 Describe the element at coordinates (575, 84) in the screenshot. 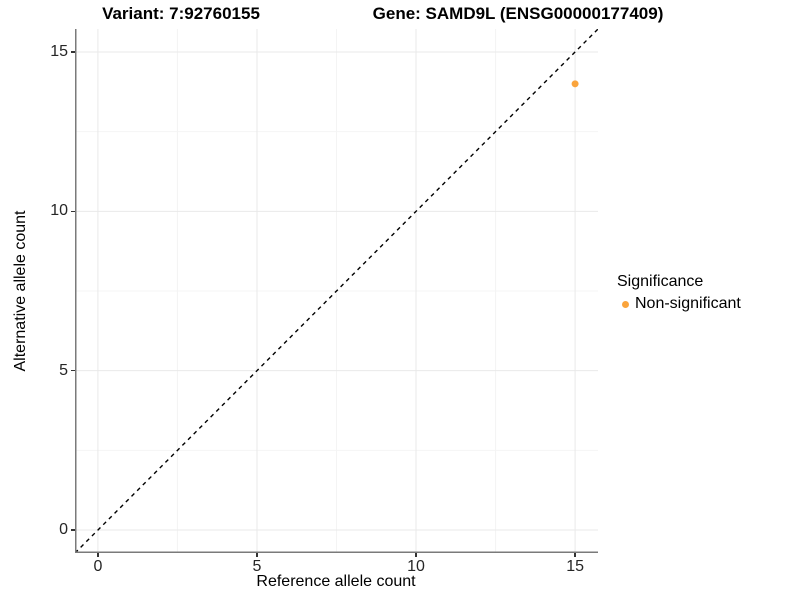

I see `data-point` at that location.